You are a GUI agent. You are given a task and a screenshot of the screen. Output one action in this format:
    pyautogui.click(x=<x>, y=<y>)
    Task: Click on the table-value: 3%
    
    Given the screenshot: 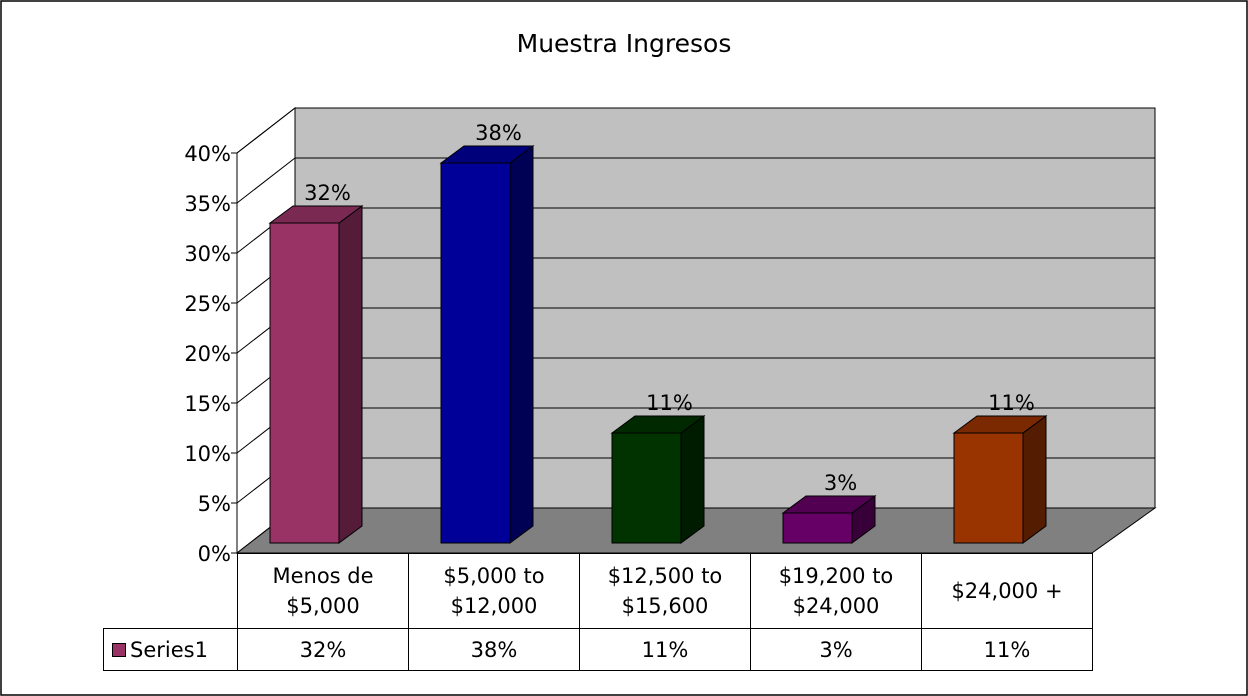 What is the action you would take?
    pyautogui.click(x=836, y=649)
    